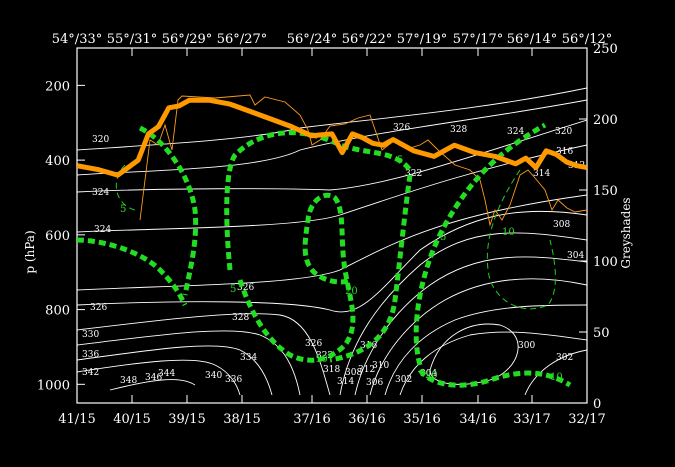 This screenshot has height=467, width=675. What do you see at coordinates (532, 39) in the screenshot?
I see `top-tick-label: 56°/14°` at bounding box center [532, 39].